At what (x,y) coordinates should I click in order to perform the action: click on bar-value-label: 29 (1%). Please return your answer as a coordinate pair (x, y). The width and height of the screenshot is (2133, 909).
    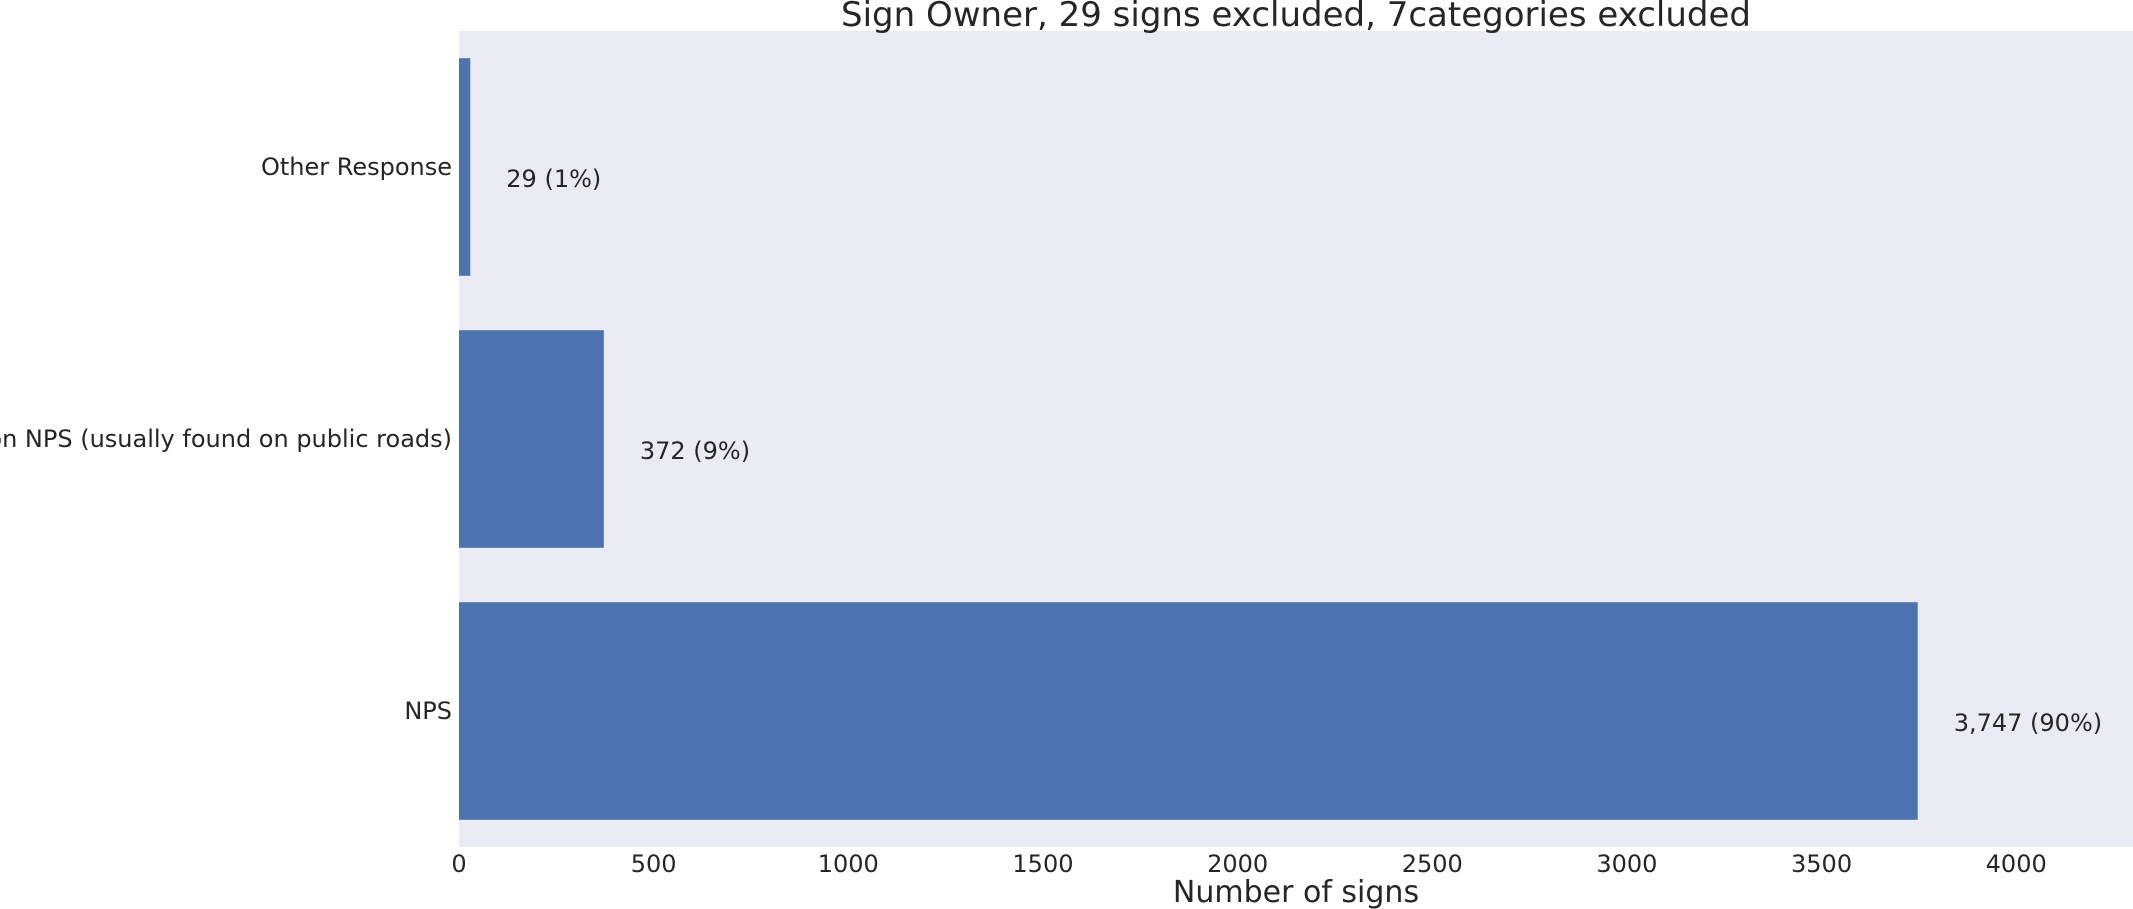
    Looking at the image, I should click on (553, 179).